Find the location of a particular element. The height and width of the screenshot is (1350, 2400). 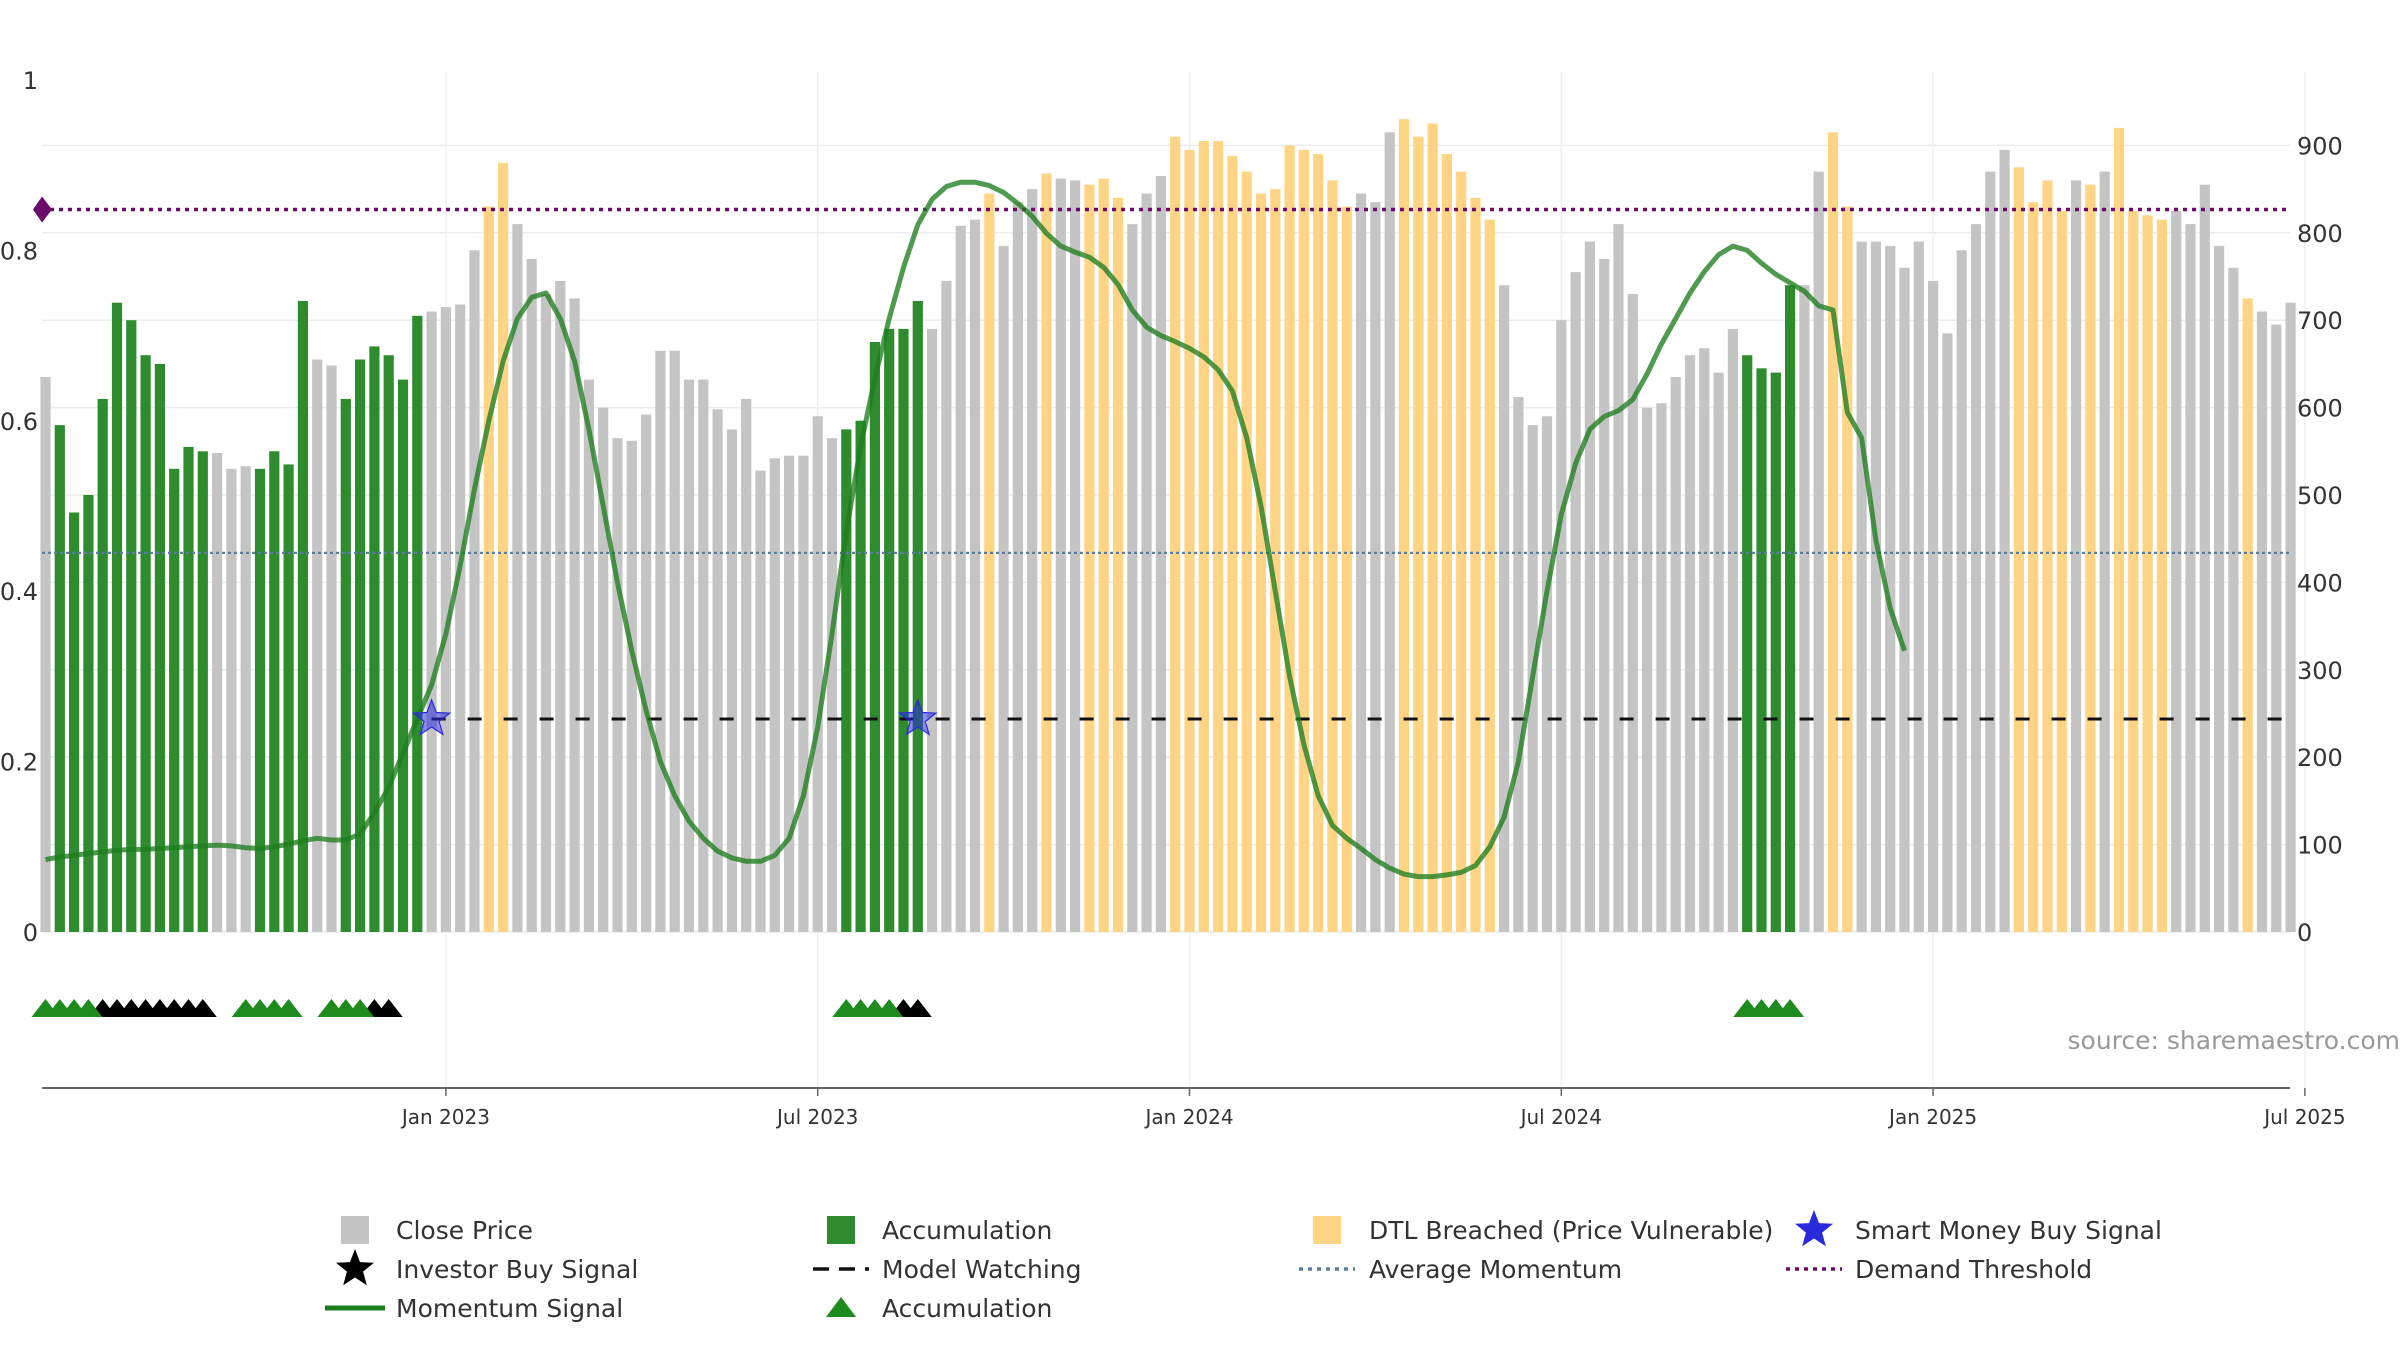

legend-item-acc-marker: Accumulation is located at coordinates (939, 1308).